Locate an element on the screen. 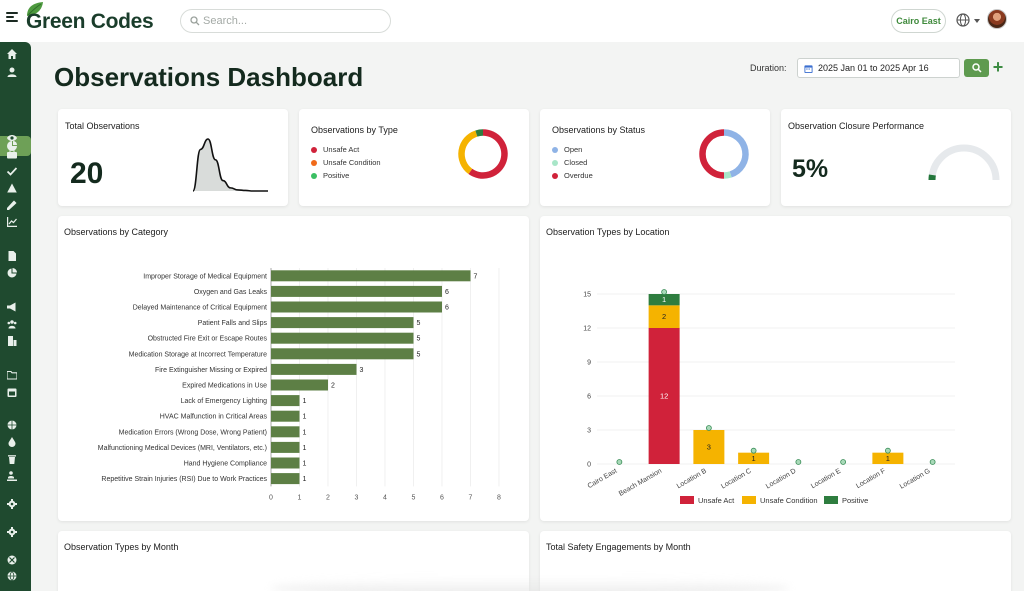  target-icon is located at coordinates (12, 560).